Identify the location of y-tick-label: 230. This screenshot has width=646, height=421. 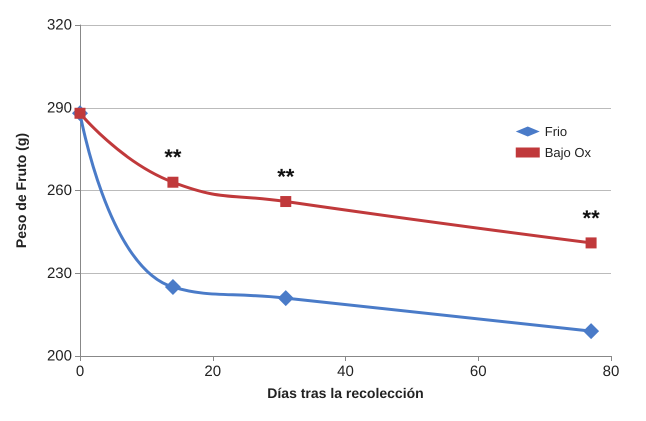
(59, 273).